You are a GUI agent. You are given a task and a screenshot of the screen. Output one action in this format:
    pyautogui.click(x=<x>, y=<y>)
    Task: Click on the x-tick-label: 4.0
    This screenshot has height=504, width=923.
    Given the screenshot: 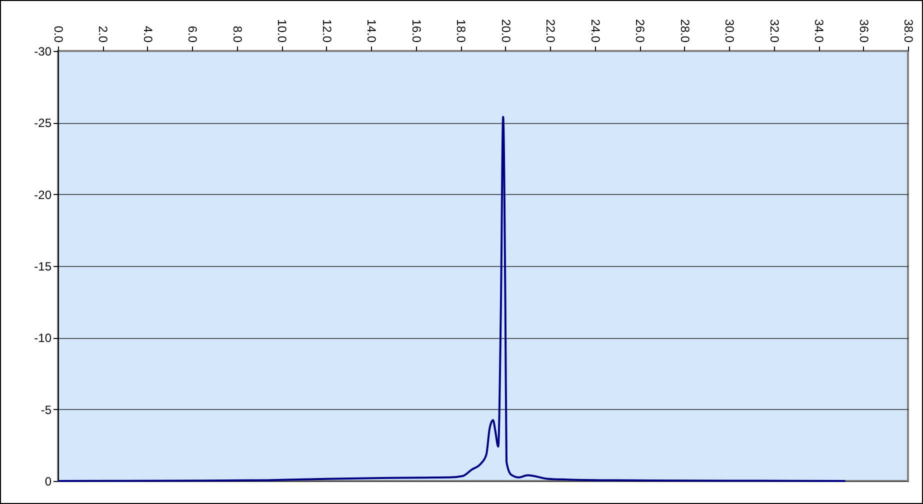 What is the action you would take?
    pyautogui.click(x=147, y=34)
    